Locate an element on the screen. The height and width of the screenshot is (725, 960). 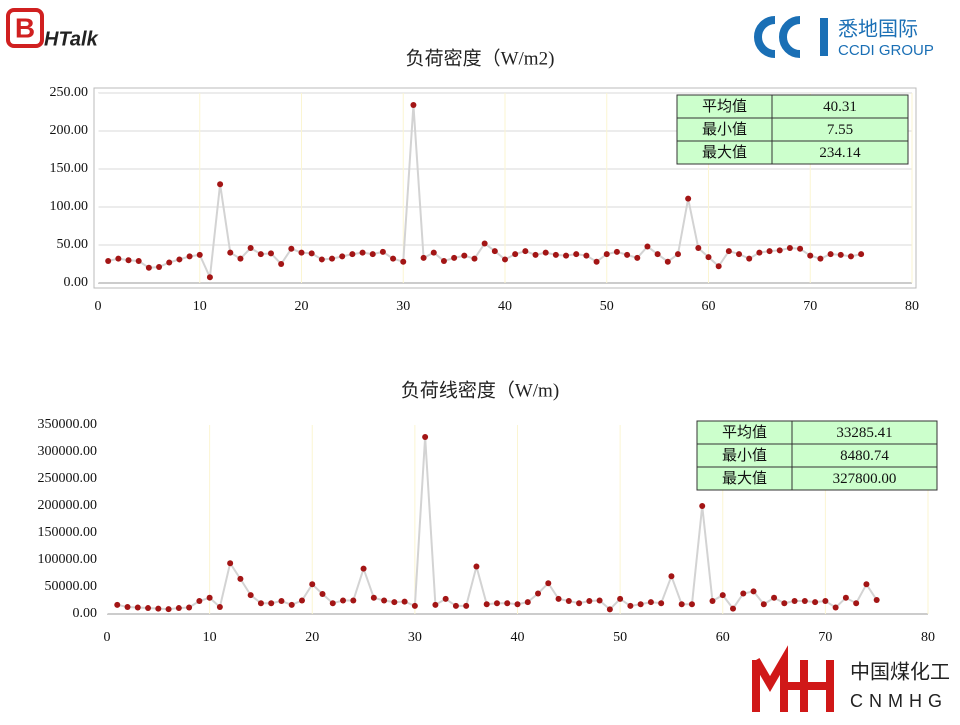
stats-cell is located at coordinates (840, 152).